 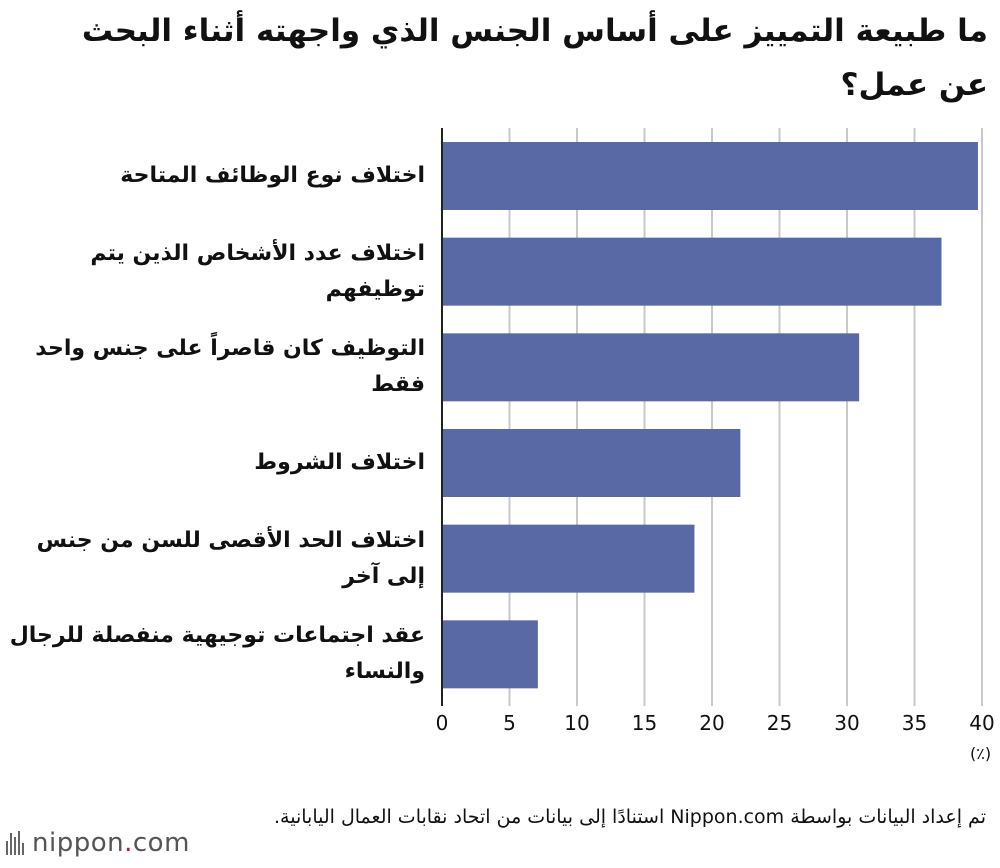 What do you see at coordinates (509, 723) in the screenshot?
I see `x-tick-label: 5` at bounding box center [509, 723].